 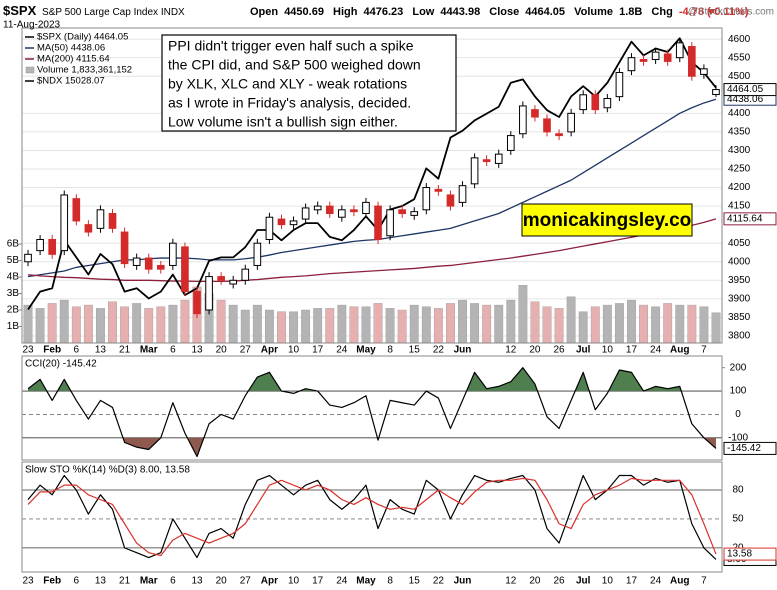 I want to click on end-label: 4438.06, so click(x=745, y=99).